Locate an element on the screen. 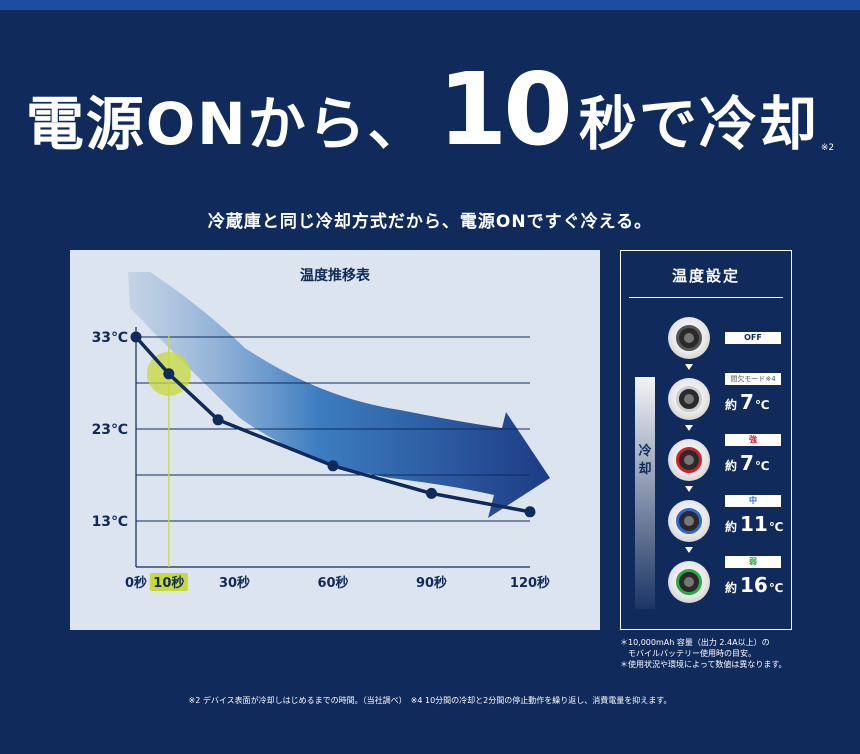  settings-divider is located at coordinates (706, 297).